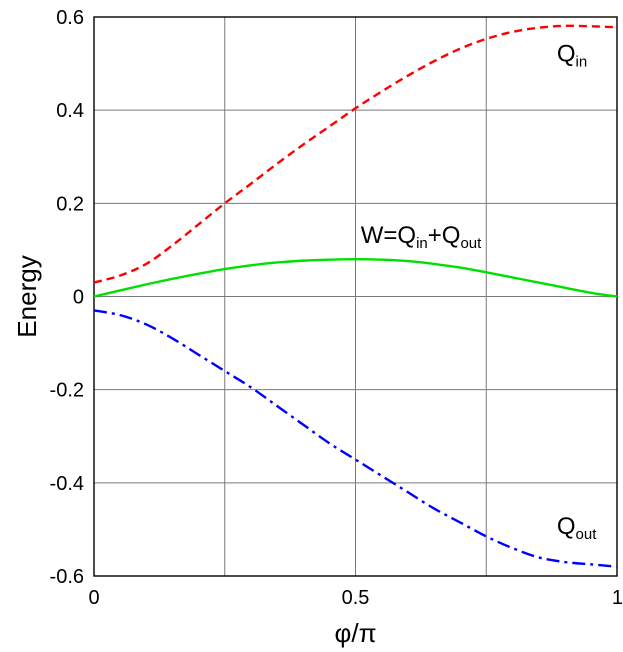 This screenshot has width=623, height=652. Describe the element at coordinates (70, 111) in the screenshot. I see `y-tick-label: 0.4` at that location.